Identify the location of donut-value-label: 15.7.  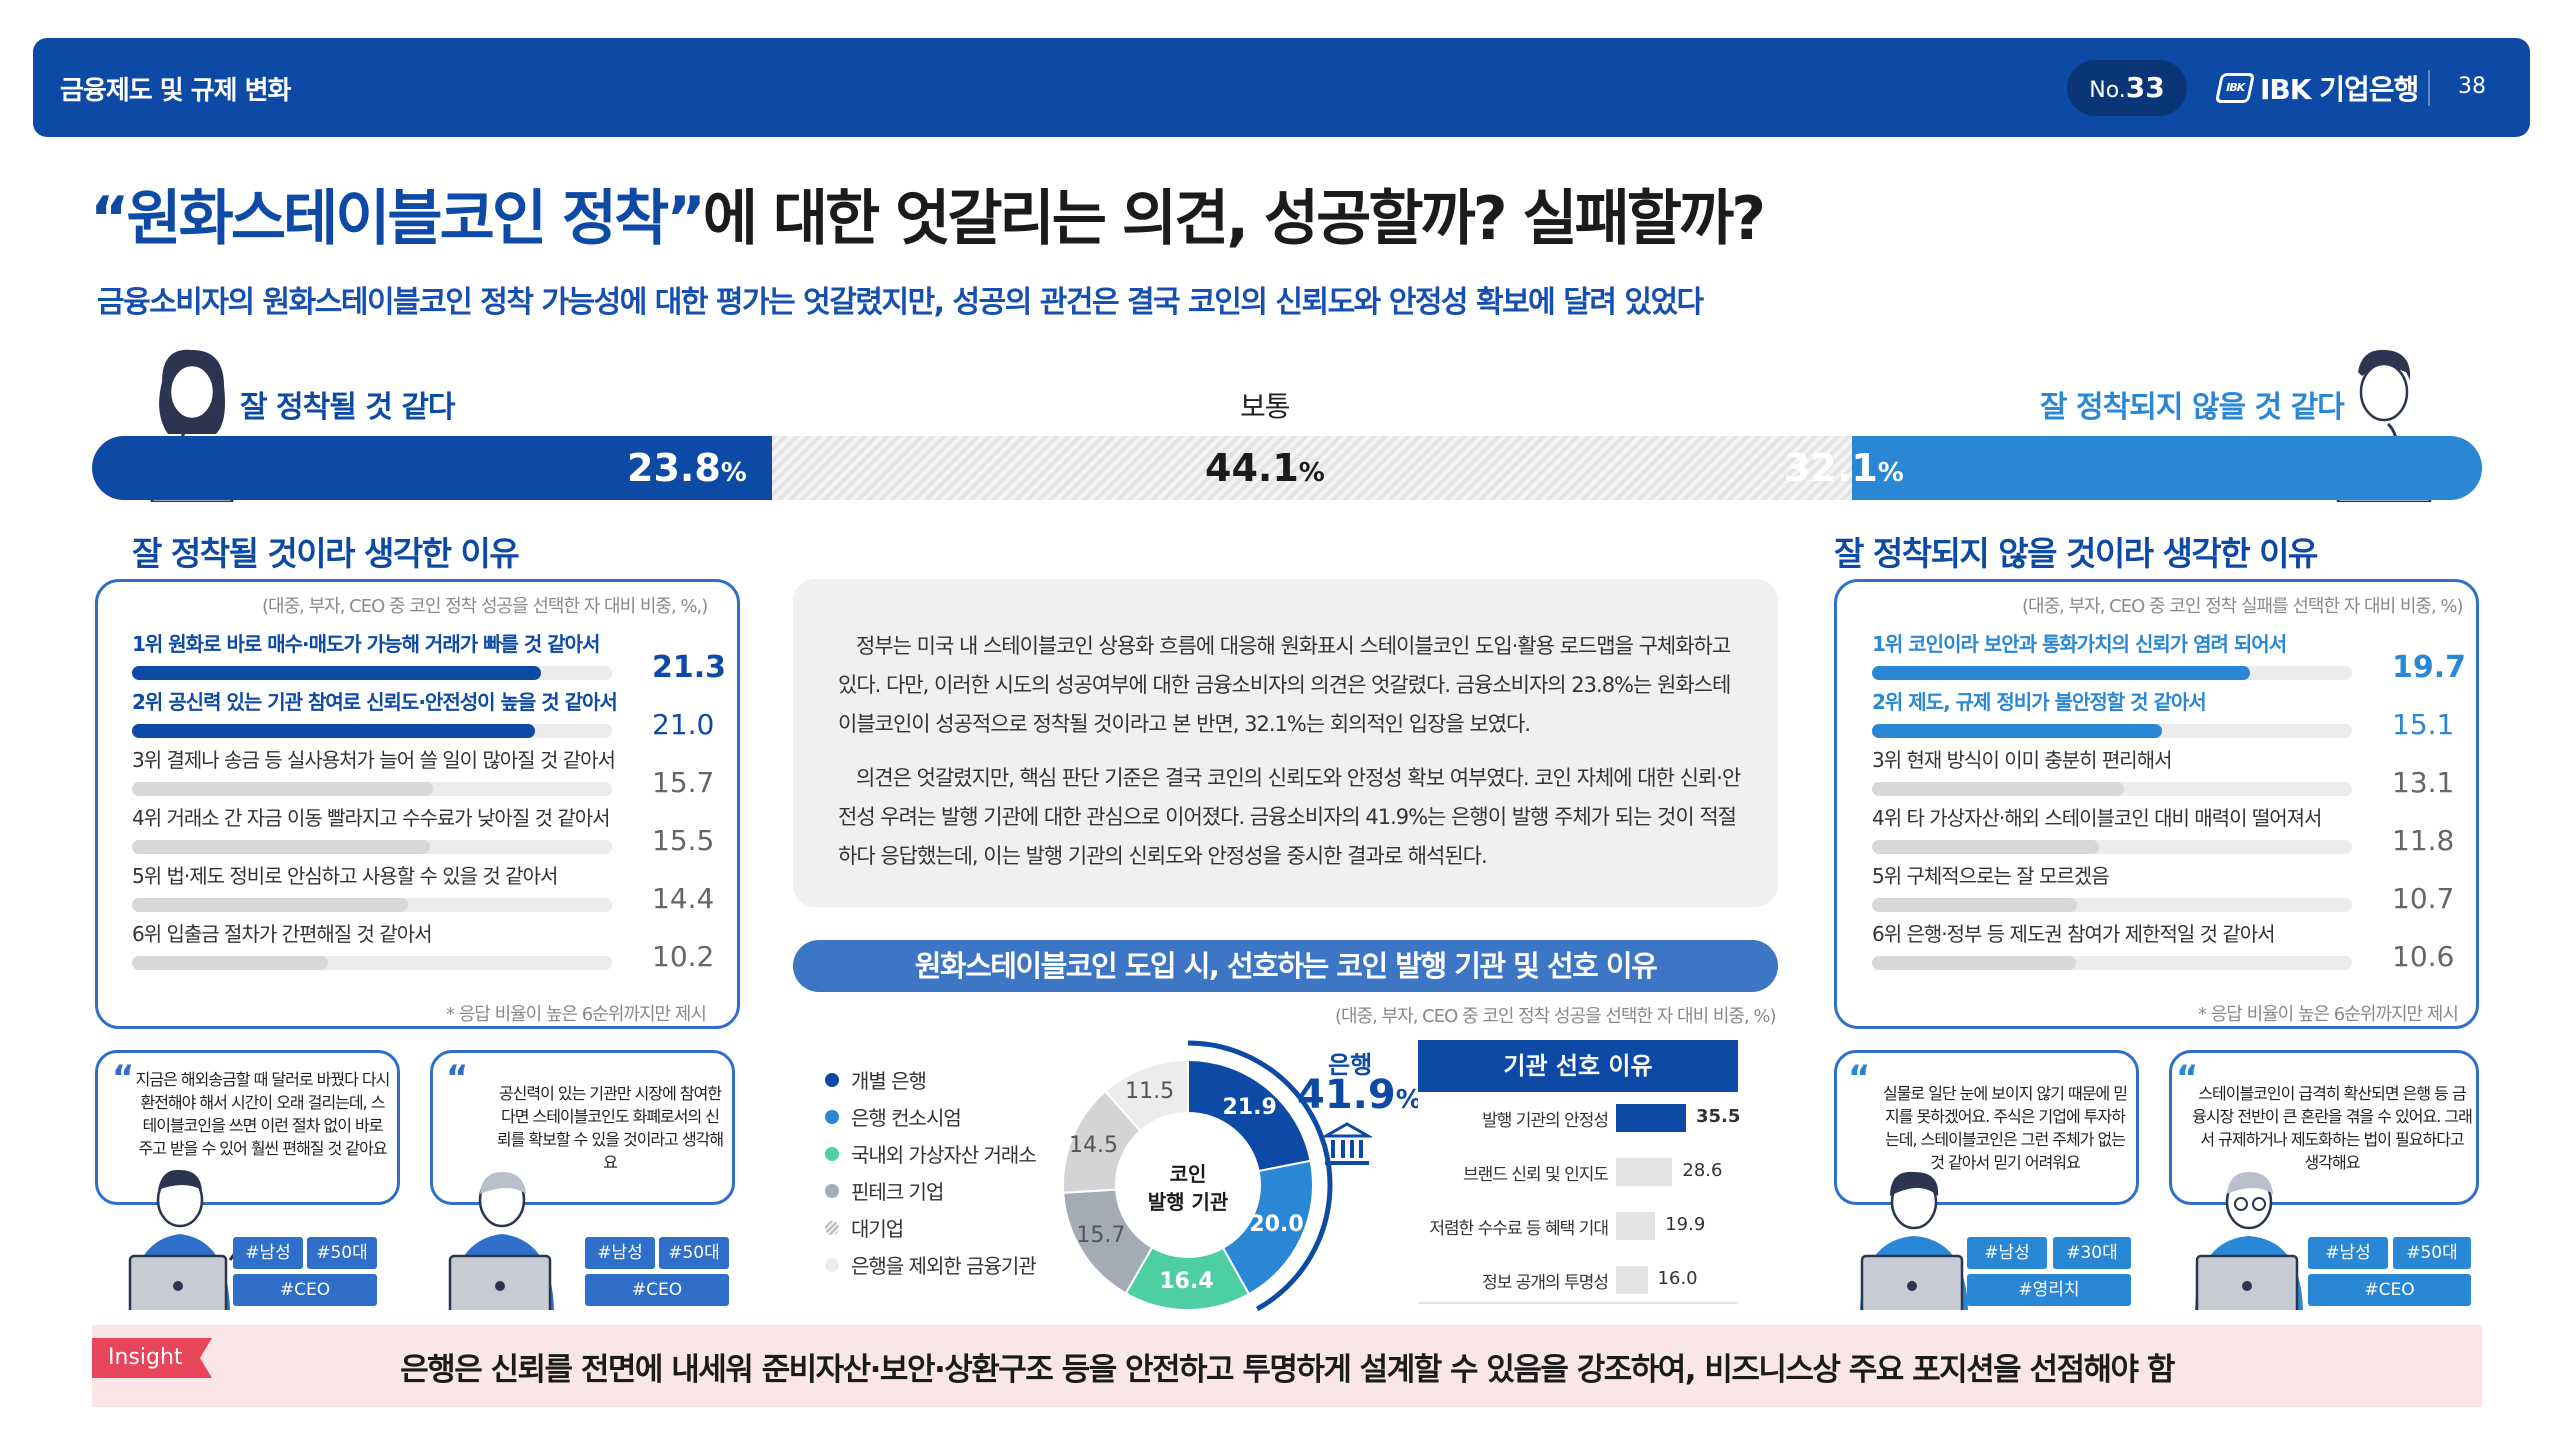
(1101, 1235).